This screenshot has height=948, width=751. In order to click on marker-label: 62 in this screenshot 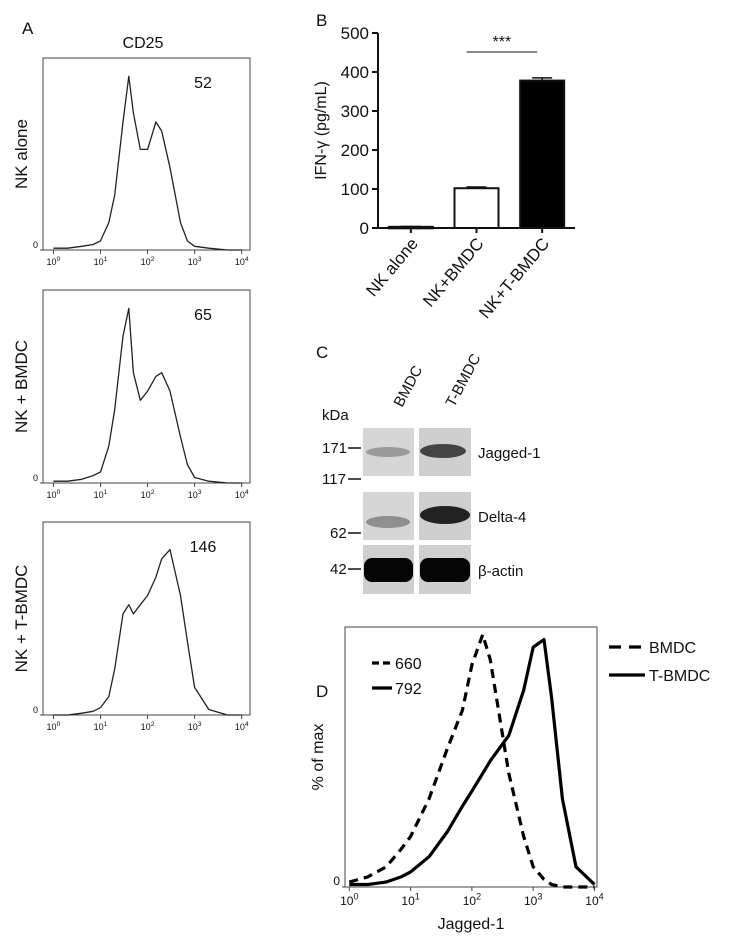, I will do `click(338, 533)`.